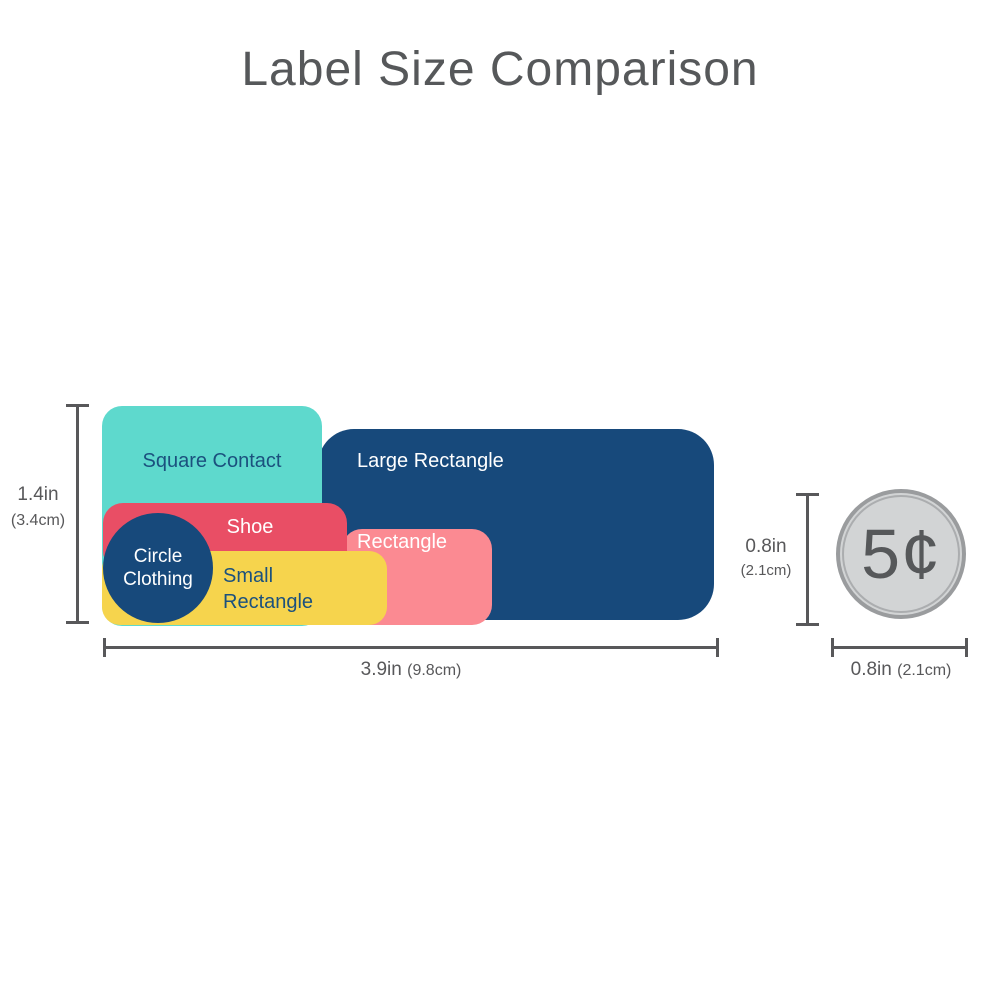  I want to click on height-dimension-line, so click(77, 514).